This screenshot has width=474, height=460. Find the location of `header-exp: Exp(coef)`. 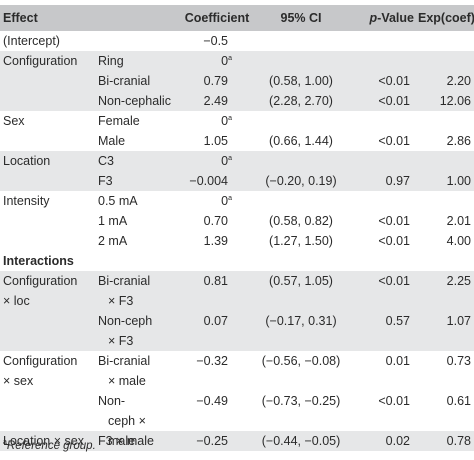

header-exp: Exp(coef) is located at coordinates (445, 18).